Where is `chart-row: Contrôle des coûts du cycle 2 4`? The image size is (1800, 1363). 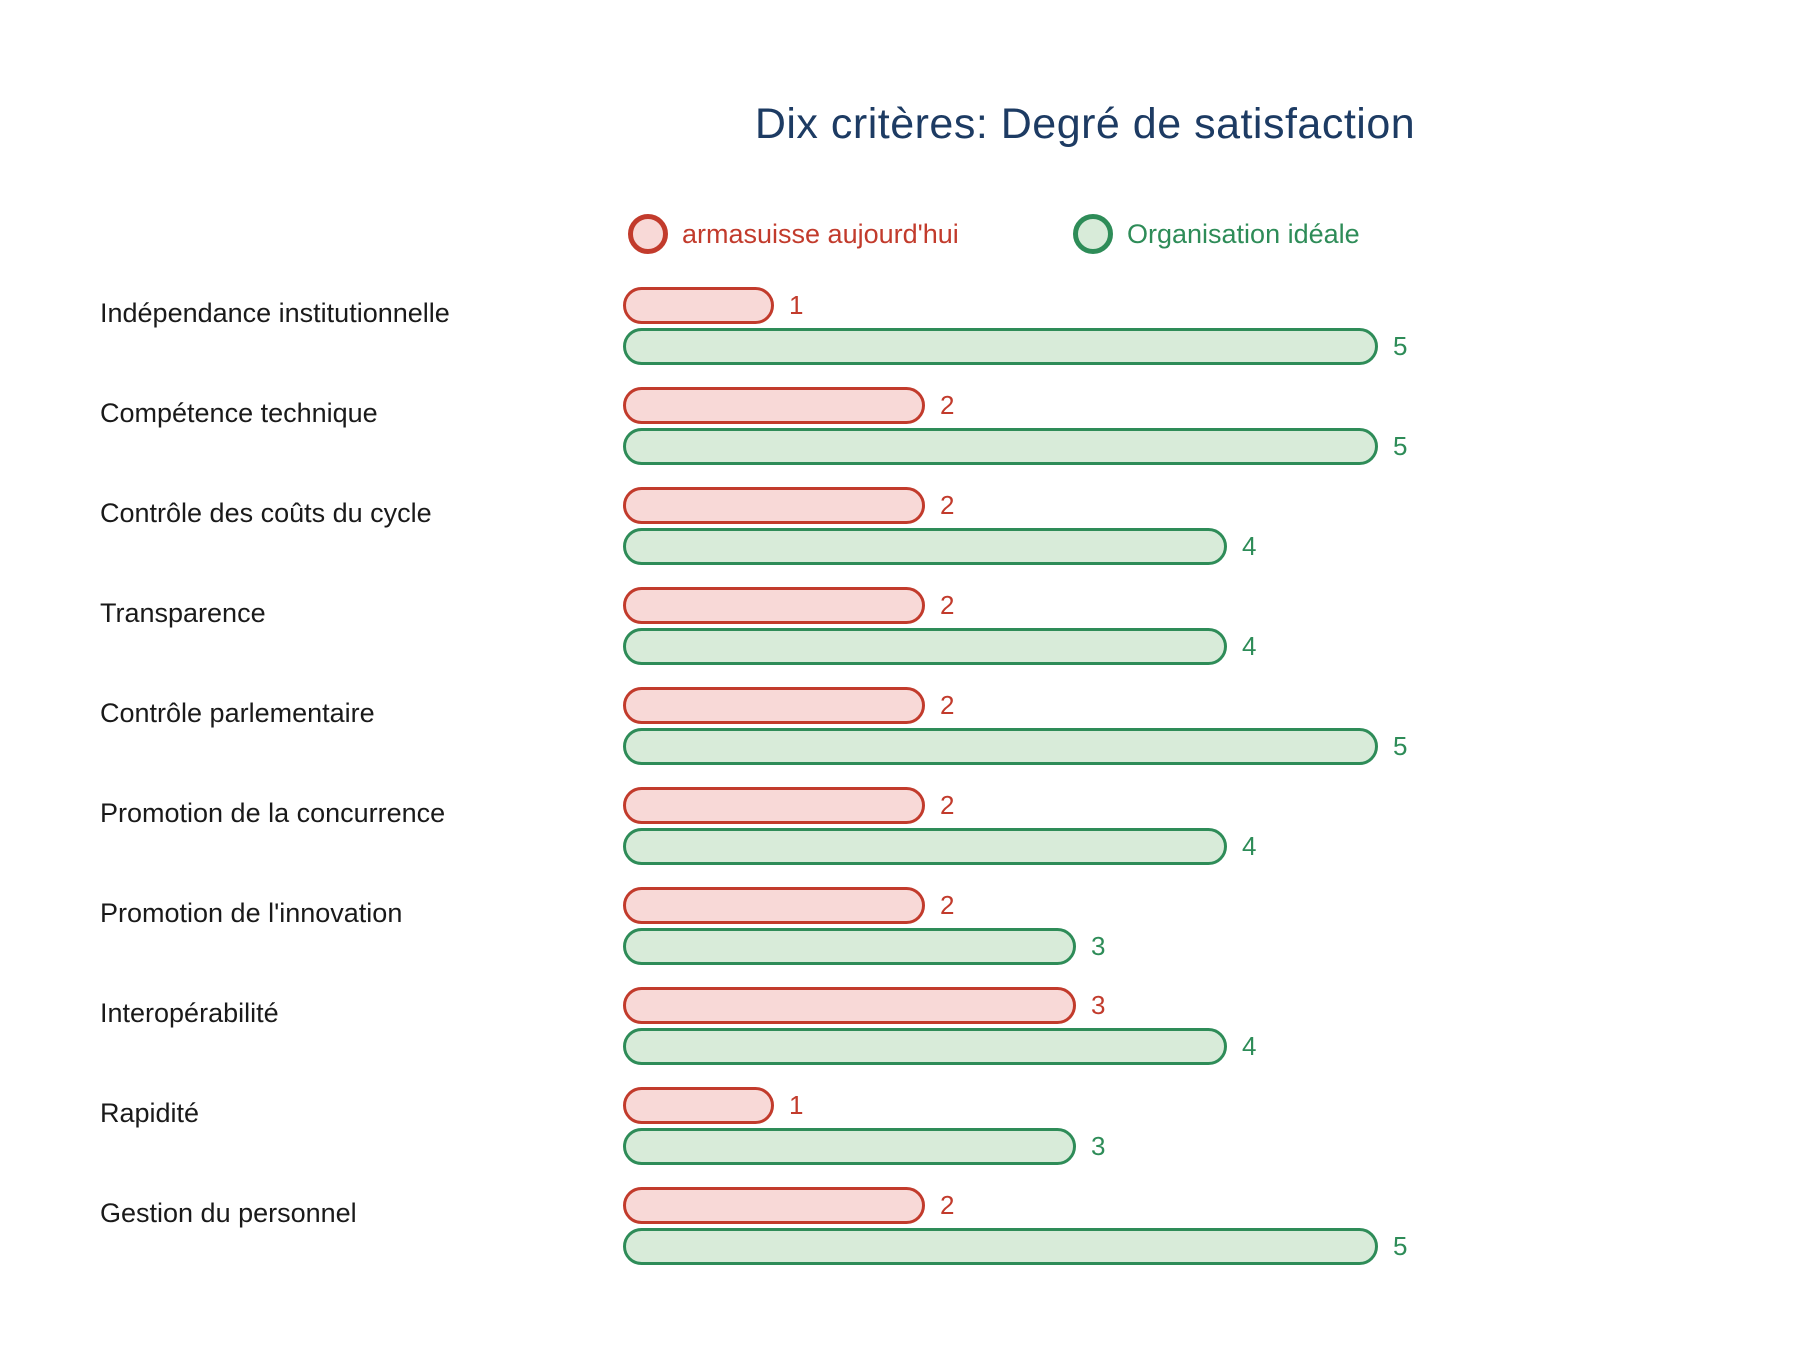
chart-row: Contrôle des coûts du cycle 2 4 is located at coordinates (900, 537).